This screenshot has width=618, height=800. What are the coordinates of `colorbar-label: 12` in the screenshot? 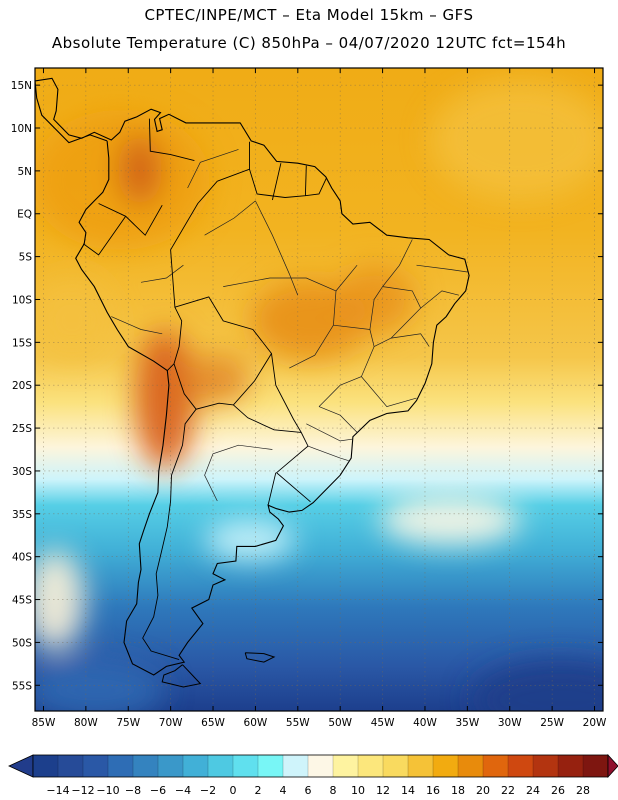 It's located at (383, 790).